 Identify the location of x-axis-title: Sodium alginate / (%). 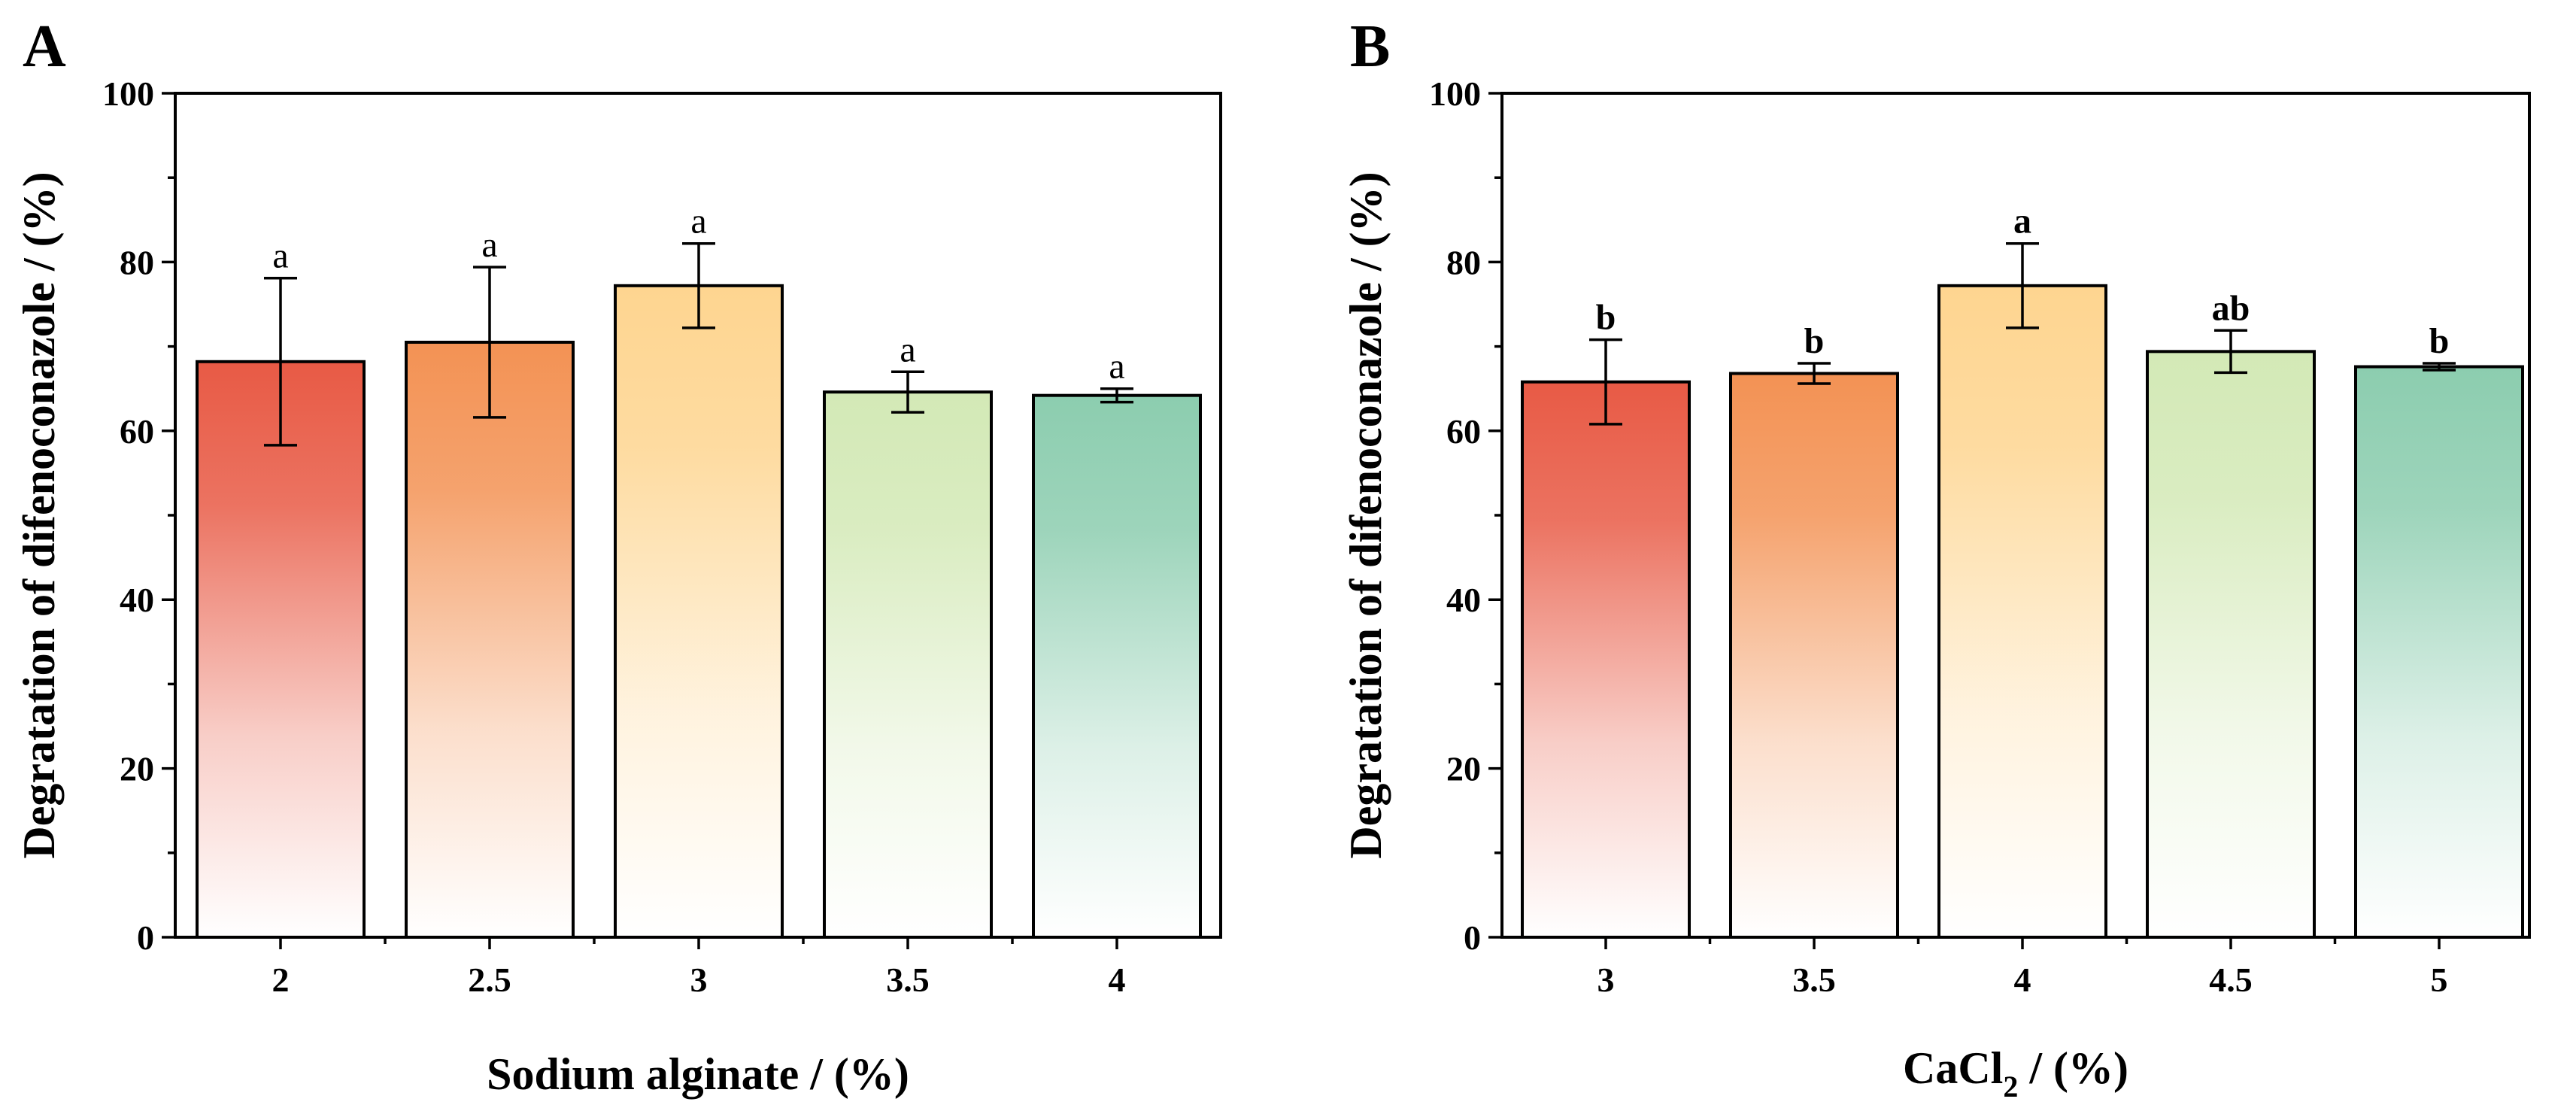
(698, 1074).